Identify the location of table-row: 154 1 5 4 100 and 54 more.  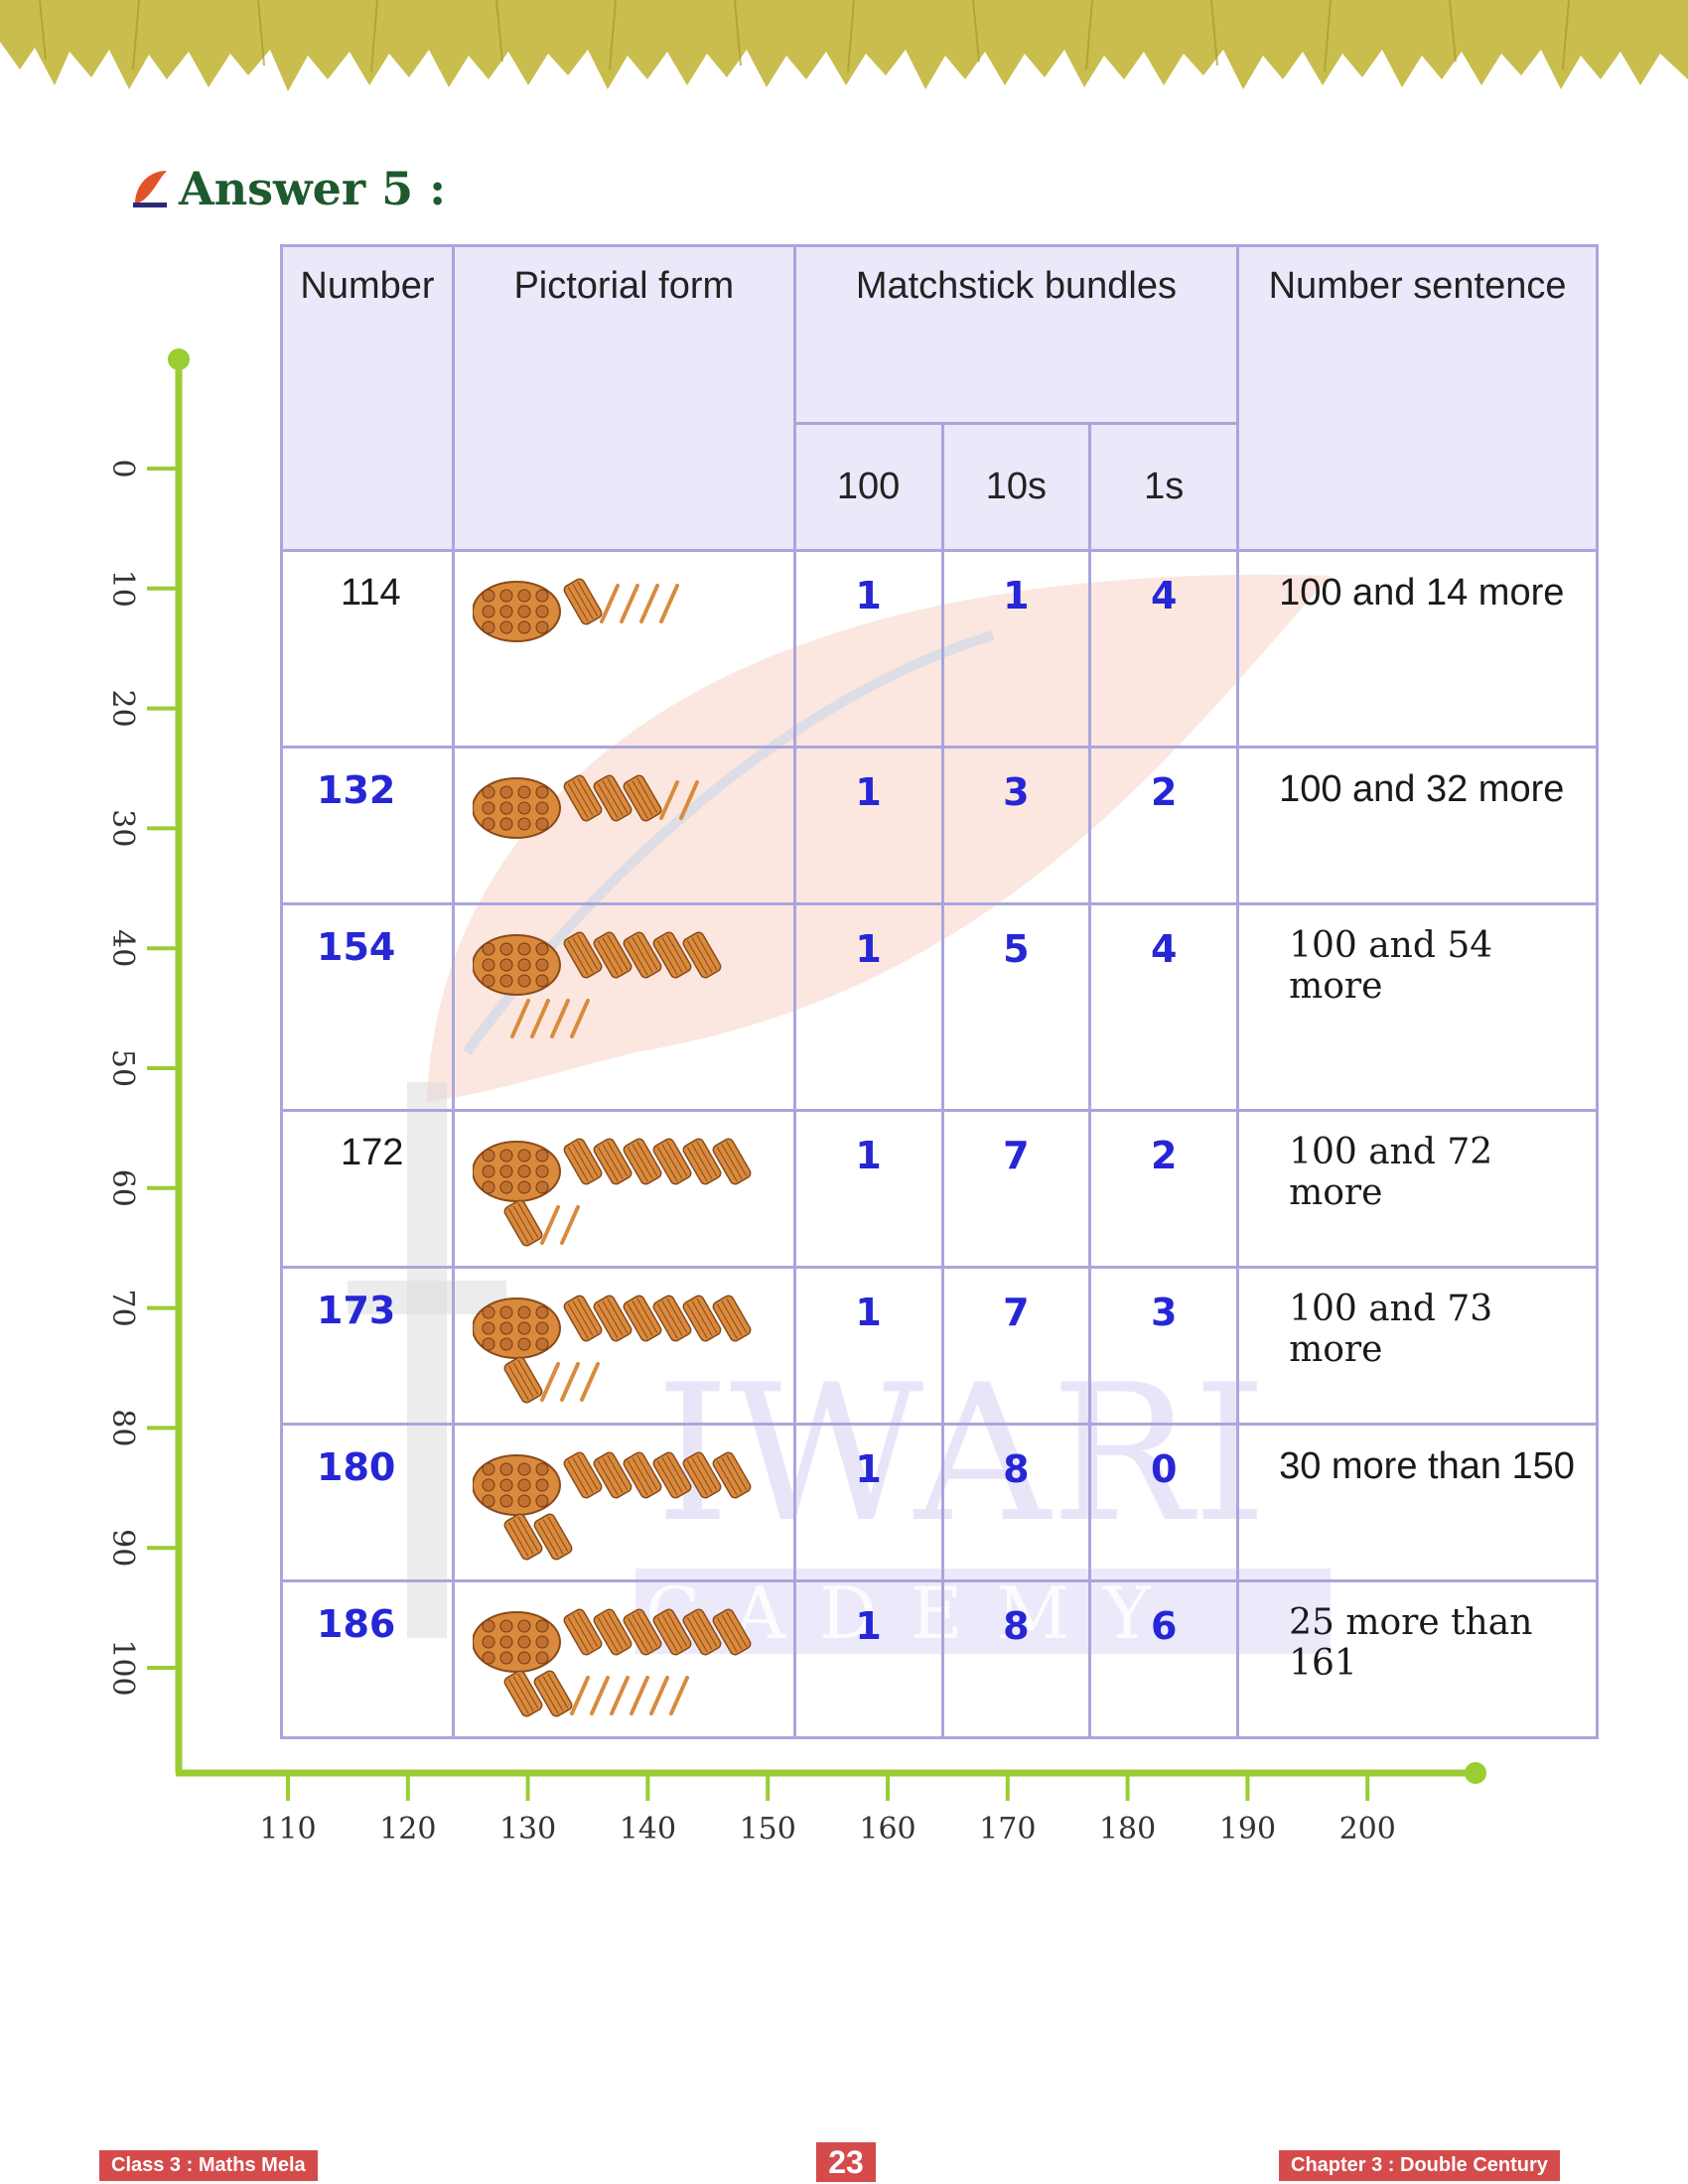
(939, 1007).